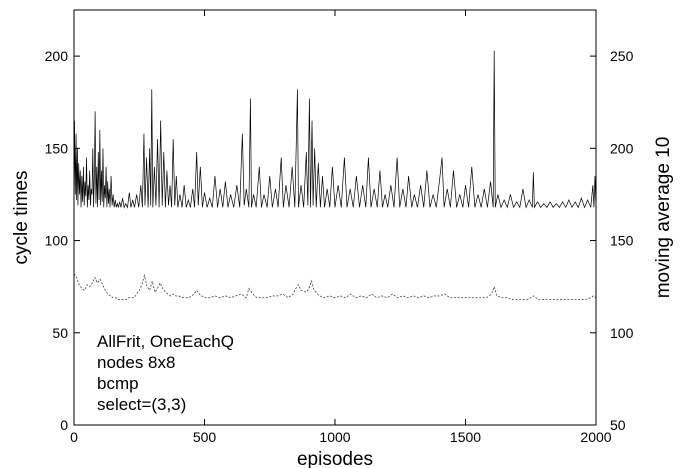  Describe the element at coordinates (663, 218) in the screenshot. I see `y2-axis-label: moving average 10` at that location.